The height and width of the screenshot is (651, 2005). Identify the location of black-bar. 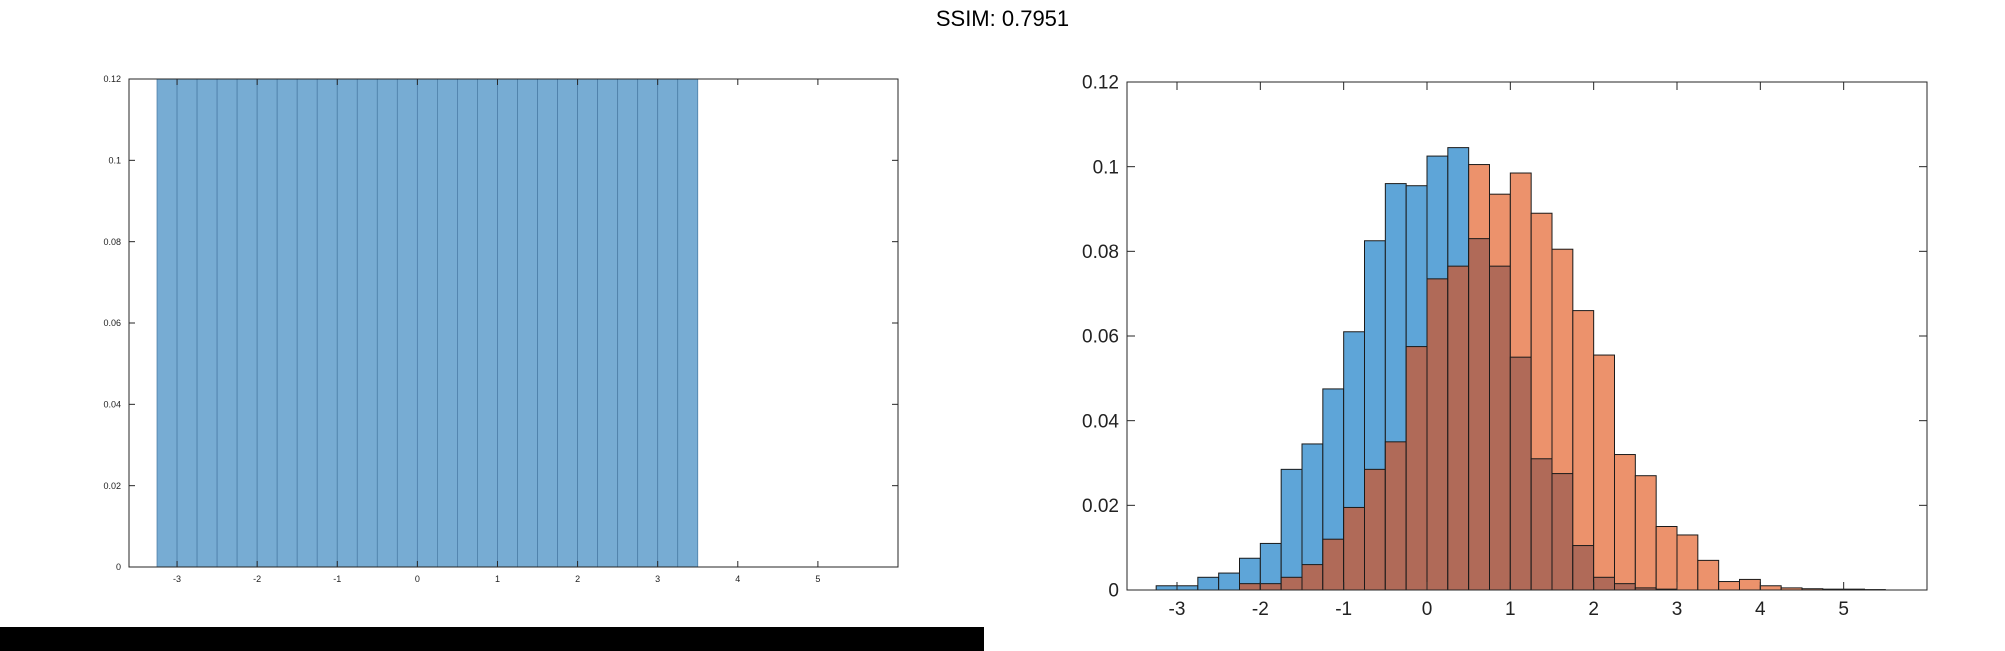
(492, 639).